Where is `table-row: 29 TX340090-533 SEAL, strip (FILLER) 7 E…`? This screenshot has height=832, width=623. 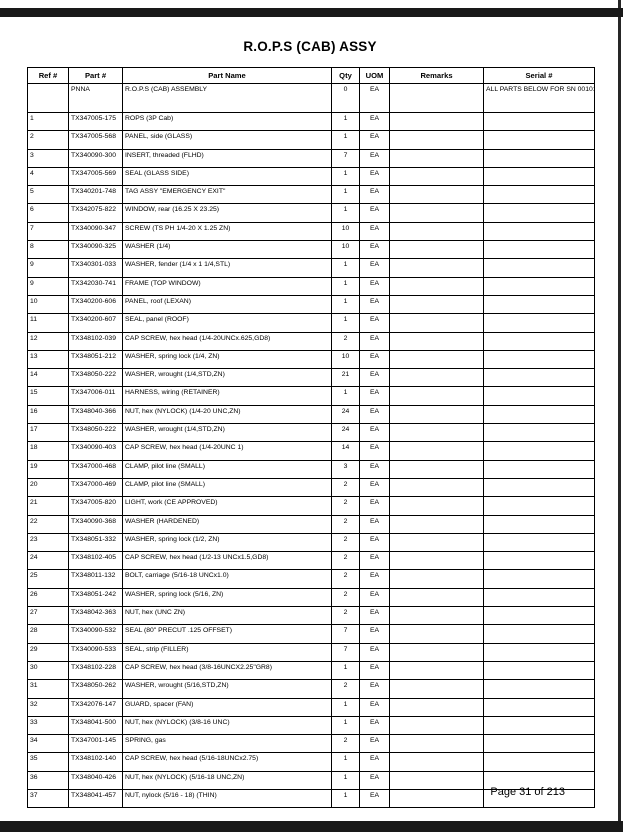
table-row: 29 TX340090-533 SEAL, strip (FILLER) 7 E… is located at coordinates (311, 652).